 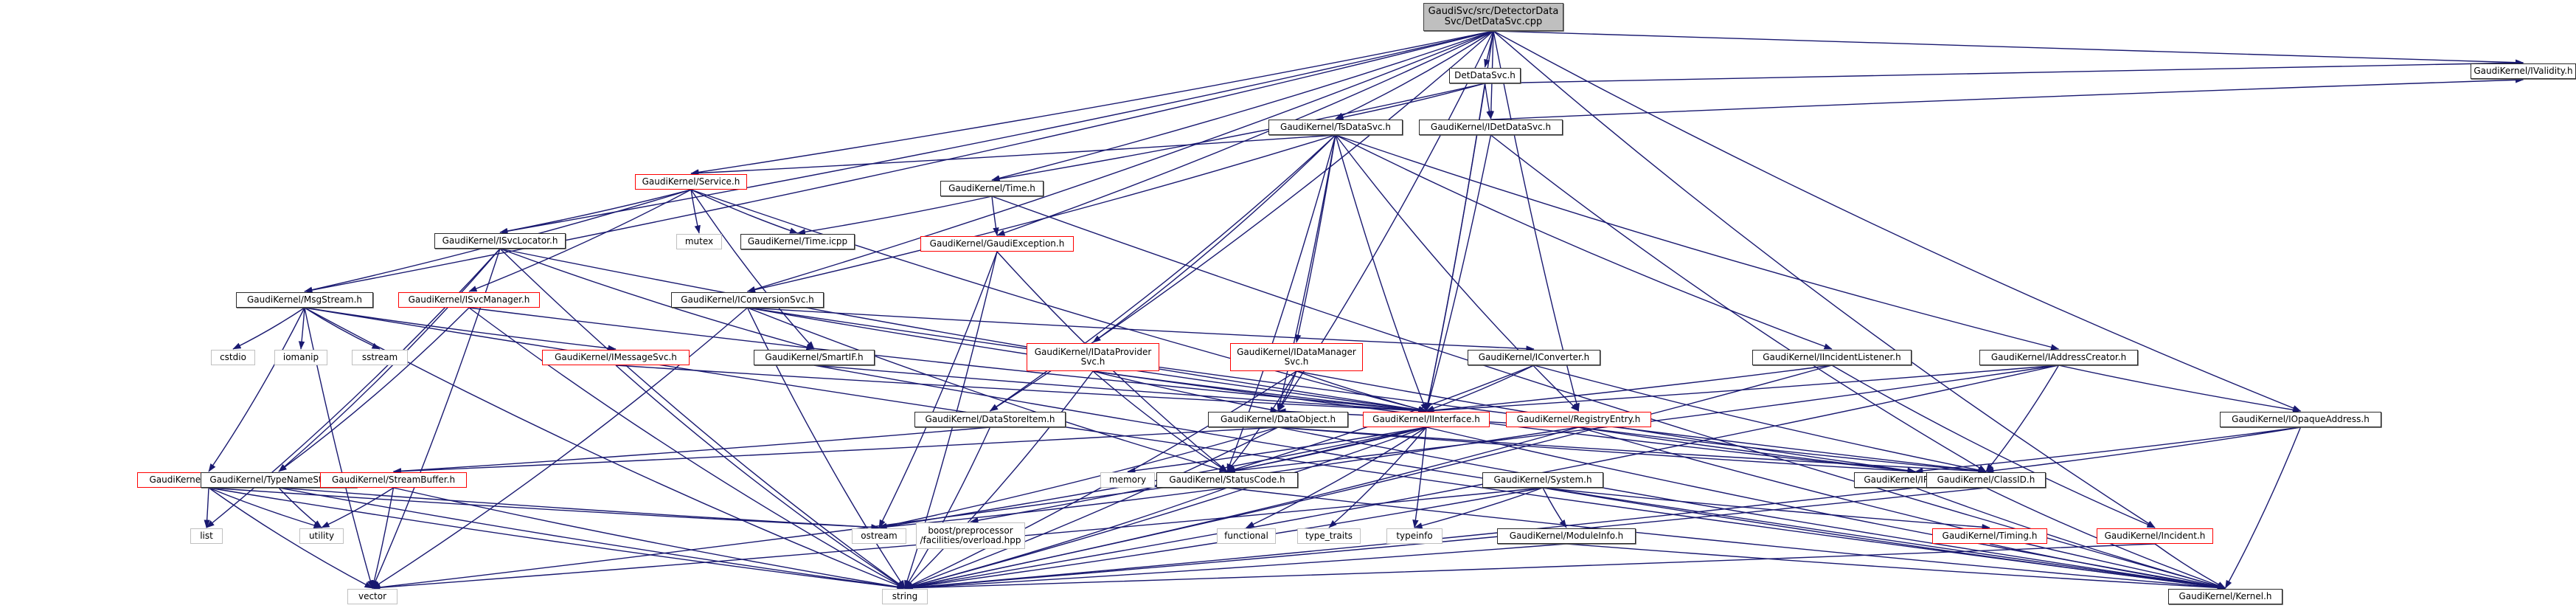 What do you see at coordinates (2180, 389) in the screenshot?
I see `edge-iaddresscreator-to-iopaqueaddress` at bounding box center [2180, 389].